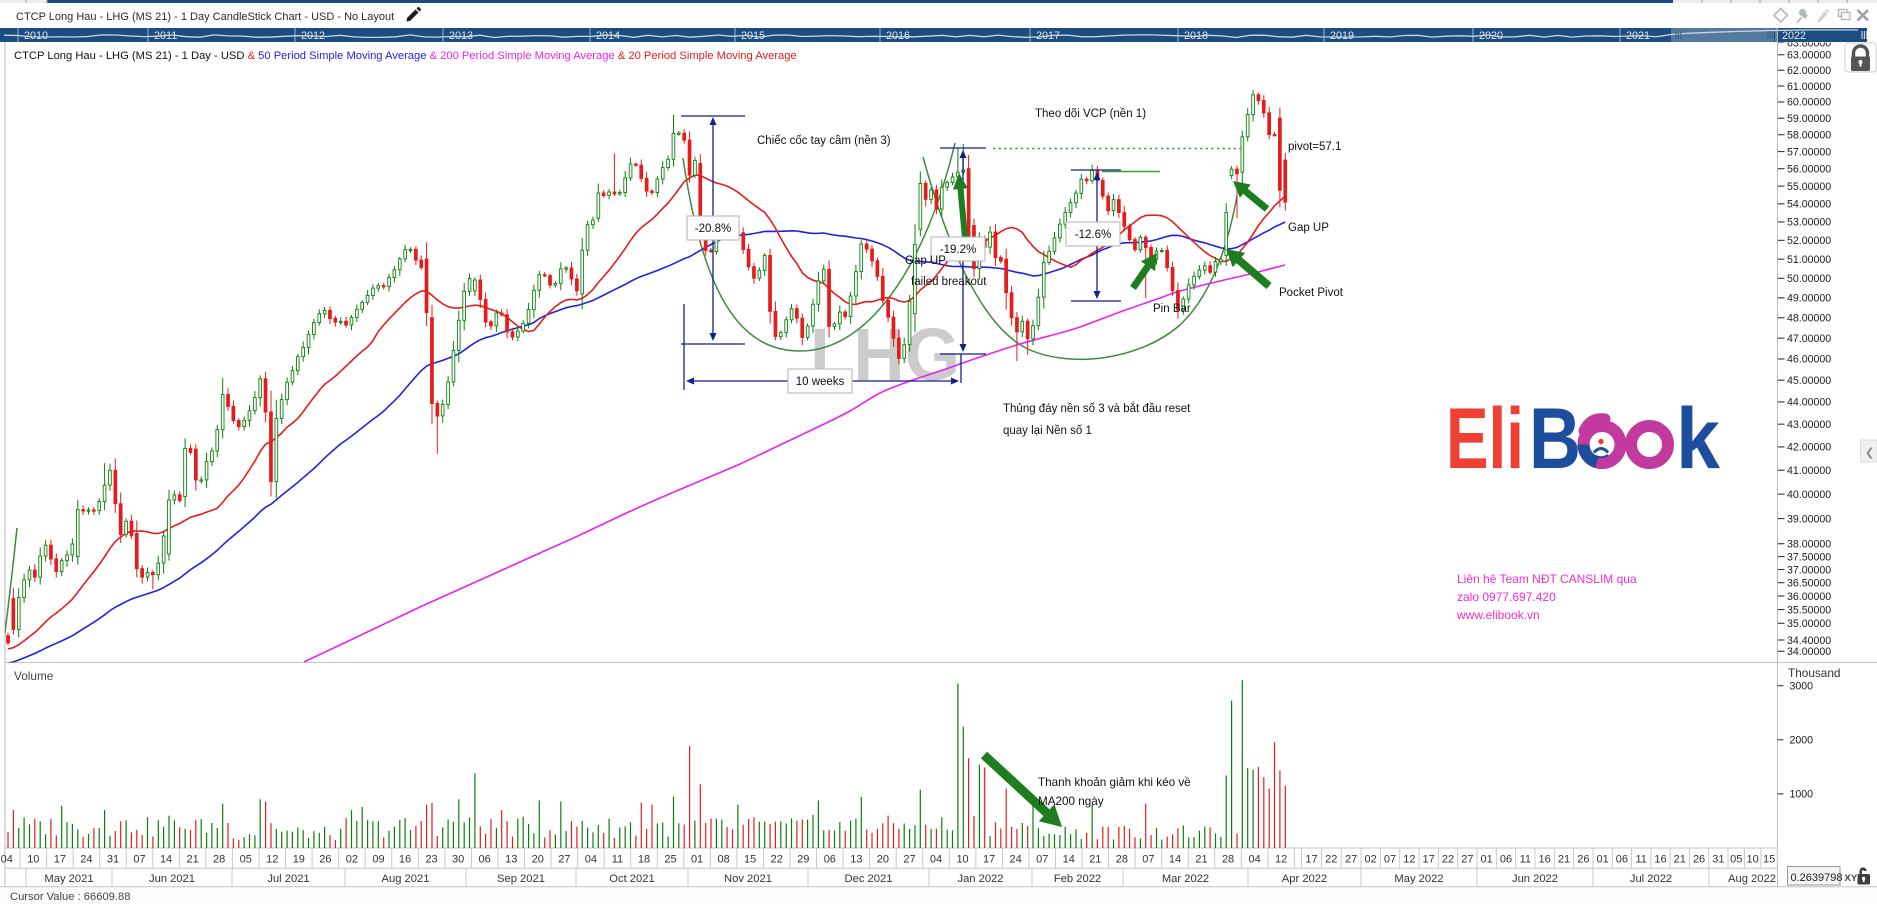  I want to click on svg-text: Aug 2021, so click(406, 879).